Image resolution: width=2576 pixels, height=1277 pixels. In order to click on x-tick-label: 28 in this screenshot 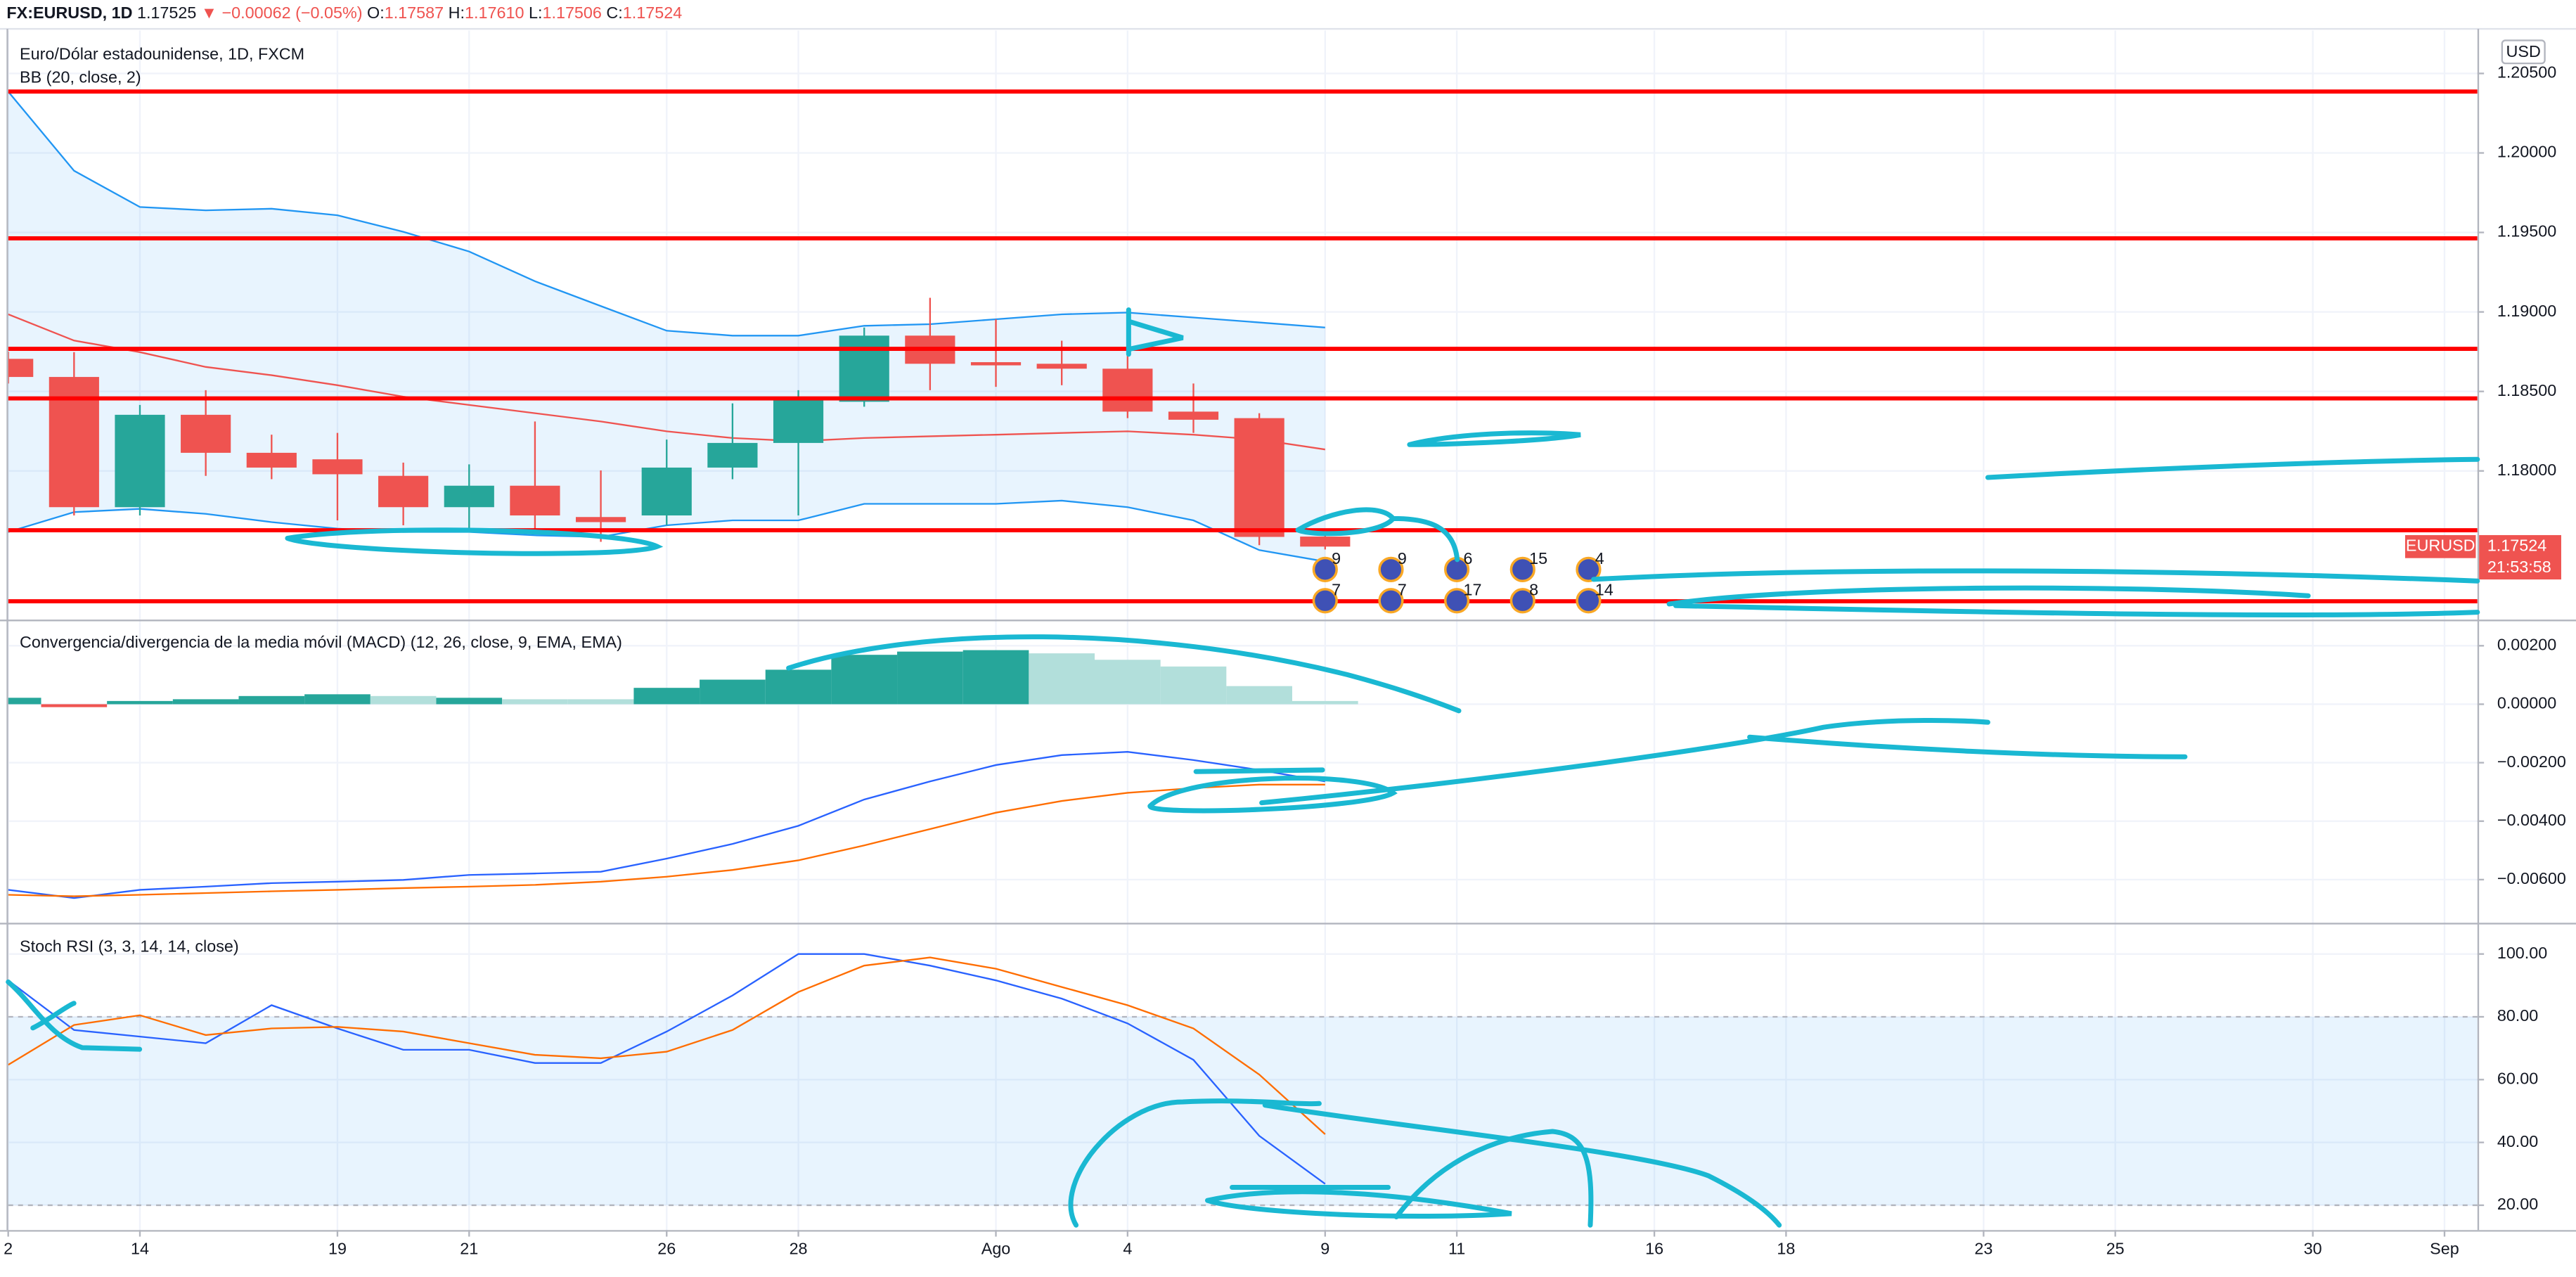, I will do `click(799, 1248)`.